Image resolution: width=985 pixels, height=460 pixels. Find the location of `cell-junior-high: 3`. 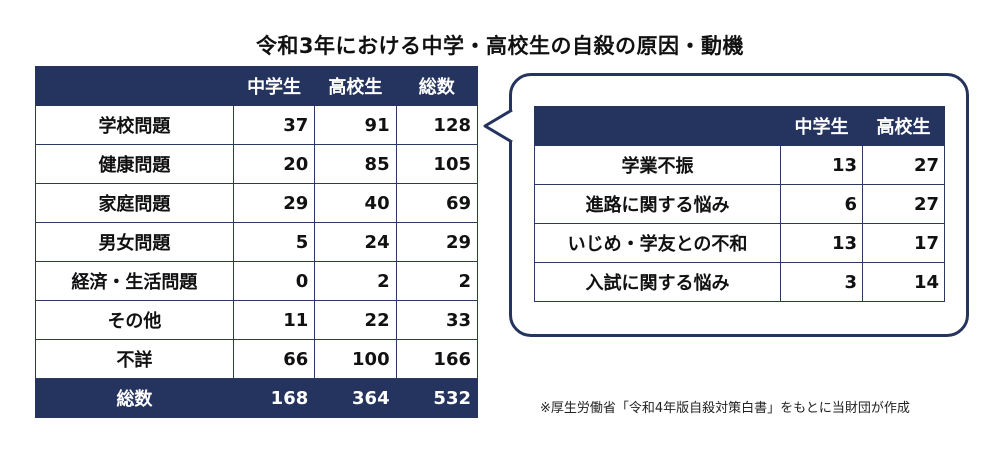

cell-junior-high: 3 is located at coordinates (821, 282).